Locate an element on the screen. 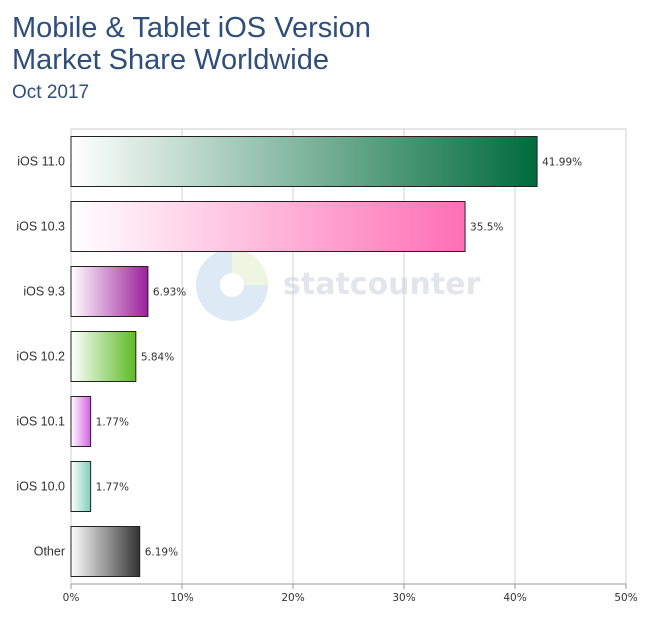 The height and width of the screenshot is (617, 653). category-label: iOS 9.3 is located at coordinates (44, 292).